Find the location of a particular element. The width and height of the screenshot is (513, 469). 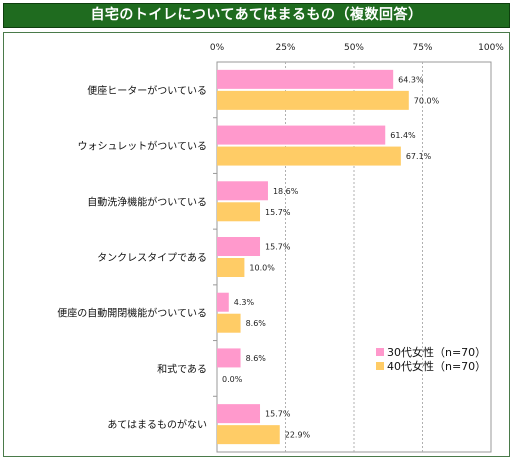

category-label: 便座の自動開閉機能がついている is located at coordinates (132, 313).